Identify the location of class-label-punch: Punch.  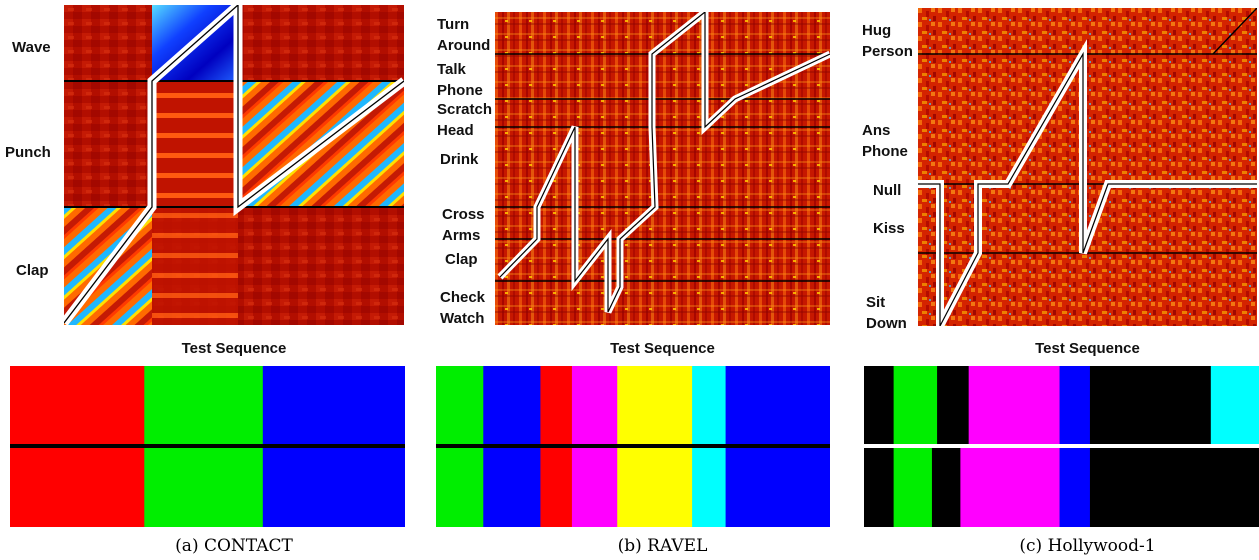
(28, 152).